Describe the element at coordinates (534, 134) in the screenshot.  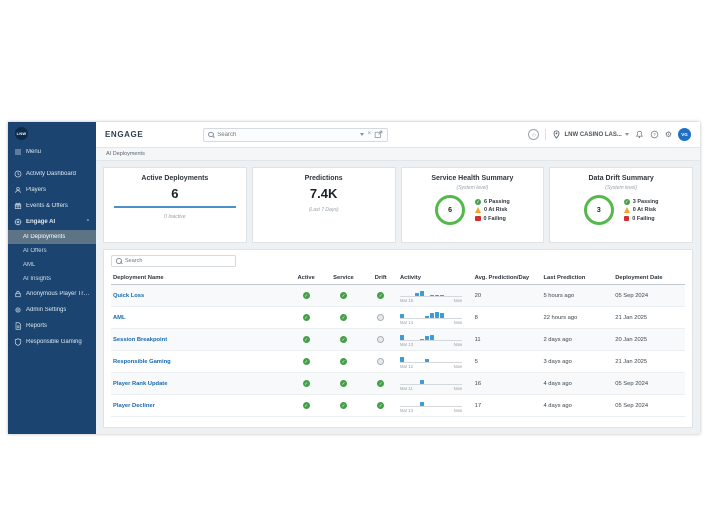
I see `circular-badge-icon: ◴` at that location.